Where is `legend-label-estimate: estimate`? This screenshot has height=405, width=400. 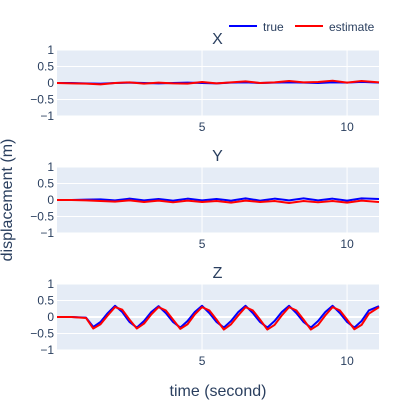
legend-label-estimate: estimate is located at coordinates (352, 27).